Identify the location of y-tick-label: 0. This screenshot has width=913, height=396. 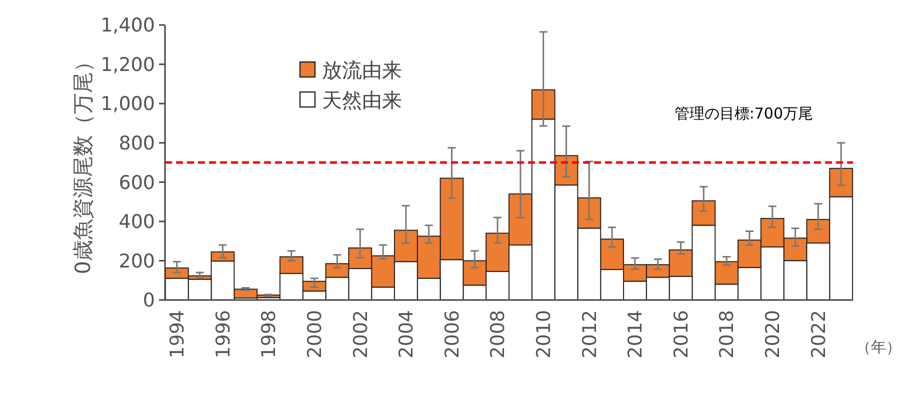
(148, 301).